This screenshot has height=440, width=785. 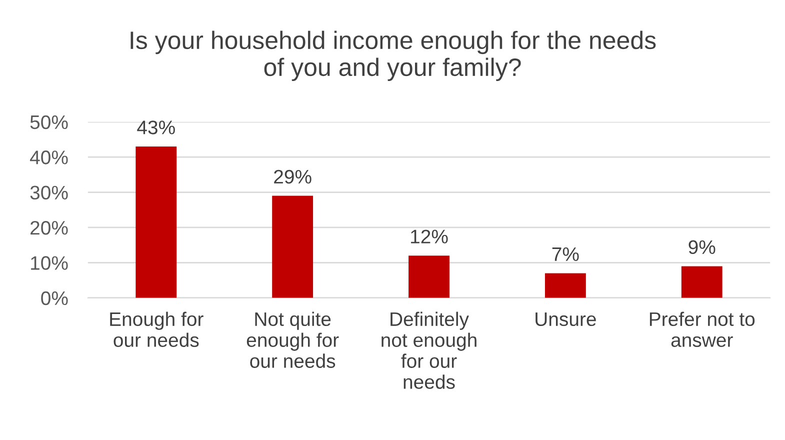 I want to click on chart-title: Is your household income enough for the needs of you and your family?, so click(x=393, y=56).